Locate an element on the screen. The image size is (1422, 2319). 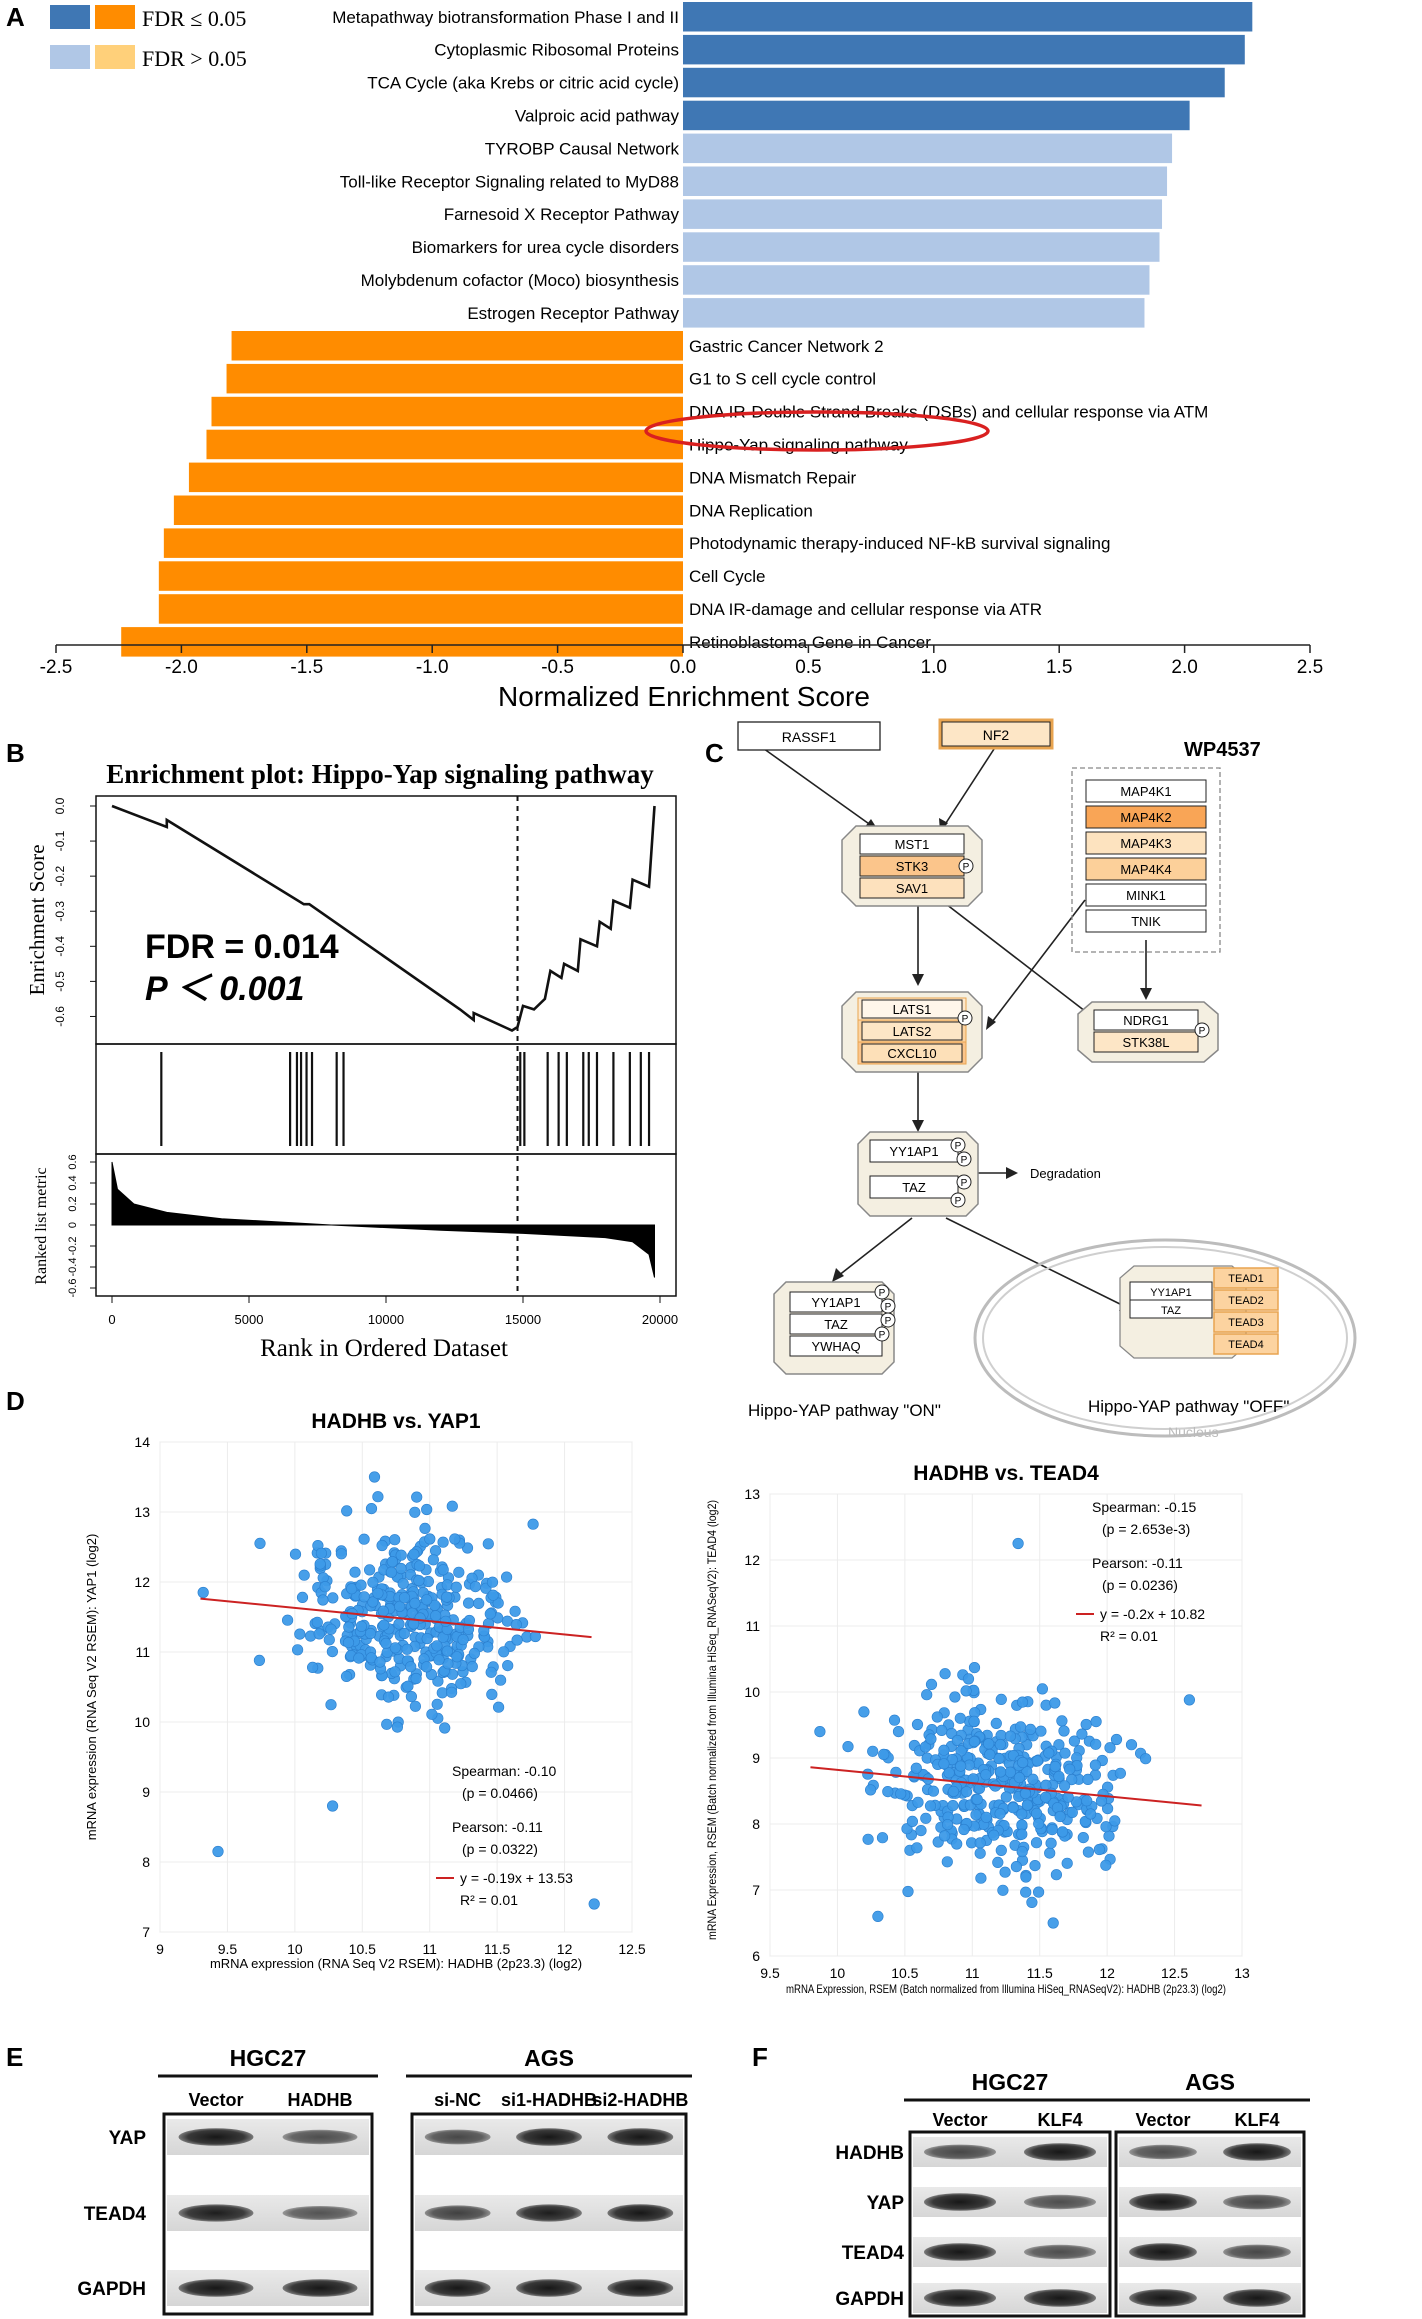
scatter-title: HADHB vs. YAP1 is located at coordinates (396, 1421).